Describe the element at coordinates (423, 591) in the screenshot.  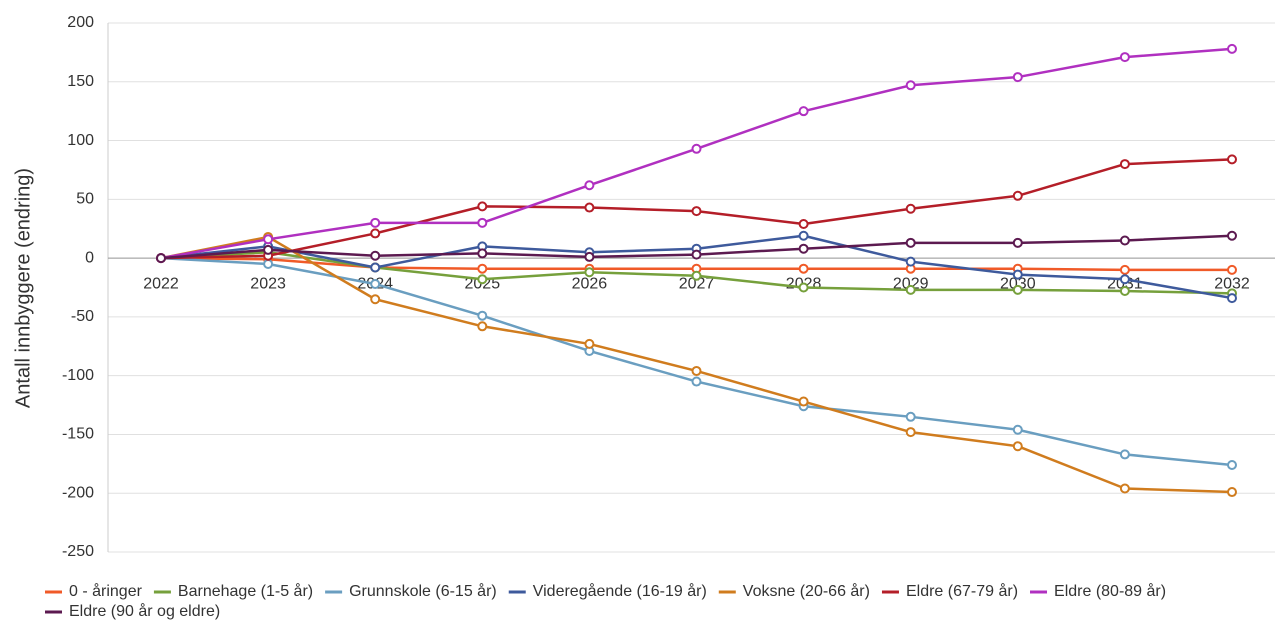
I see `legend-label: Grunnskole (6-15 år)` at that location.